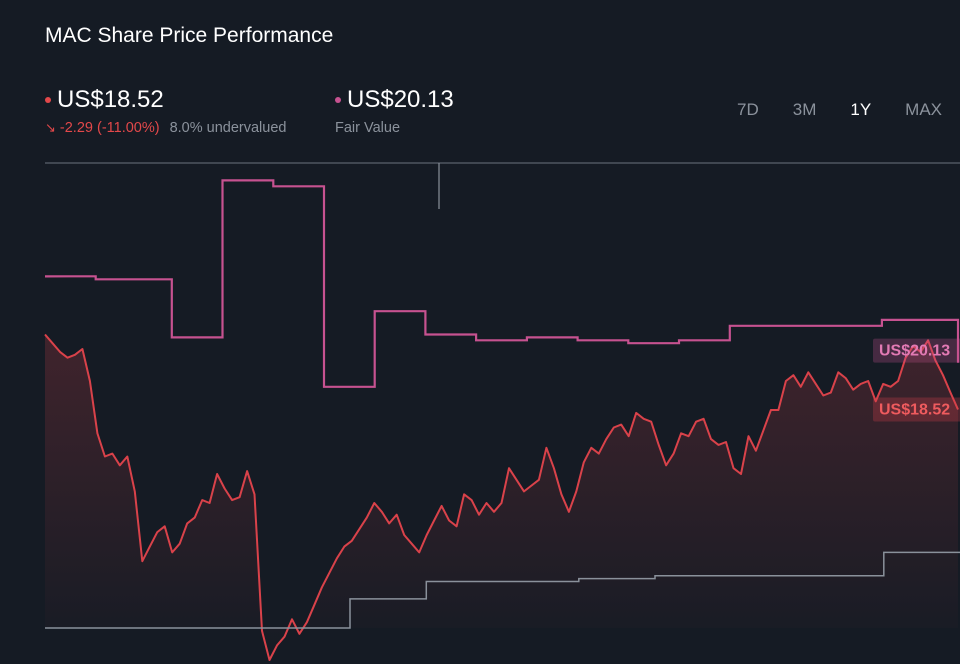 This screenshot has height=664, width=960. I want to click on price-dot-icon, so click(48, 100).